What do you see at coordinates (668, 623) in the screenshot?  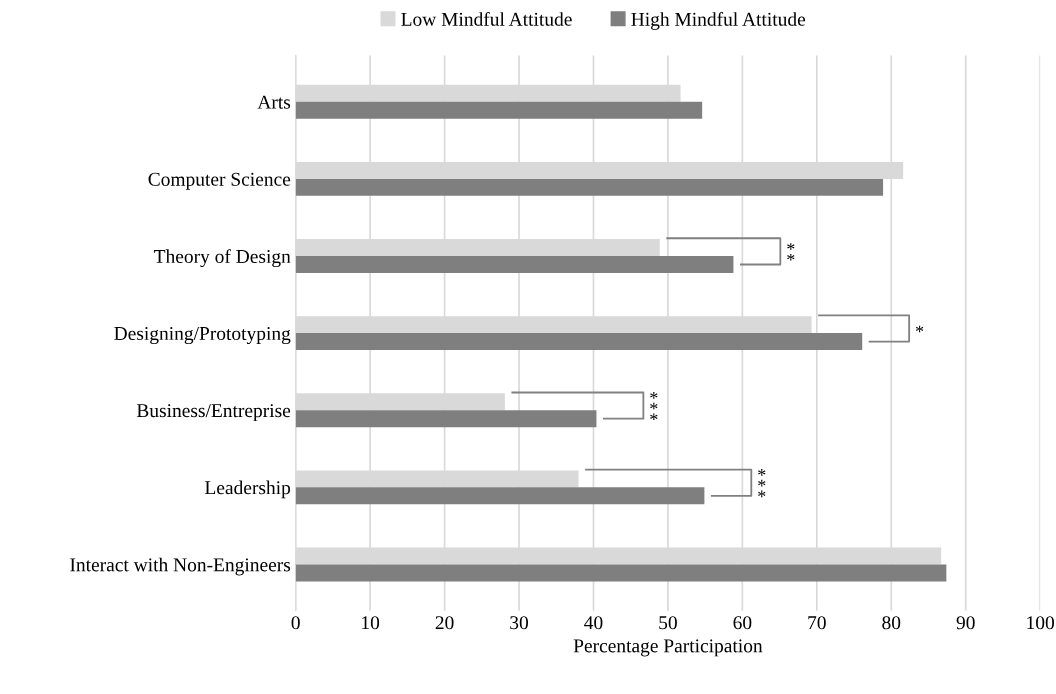 I see `x-tick-label: 50` at bounding box center [668, 623].